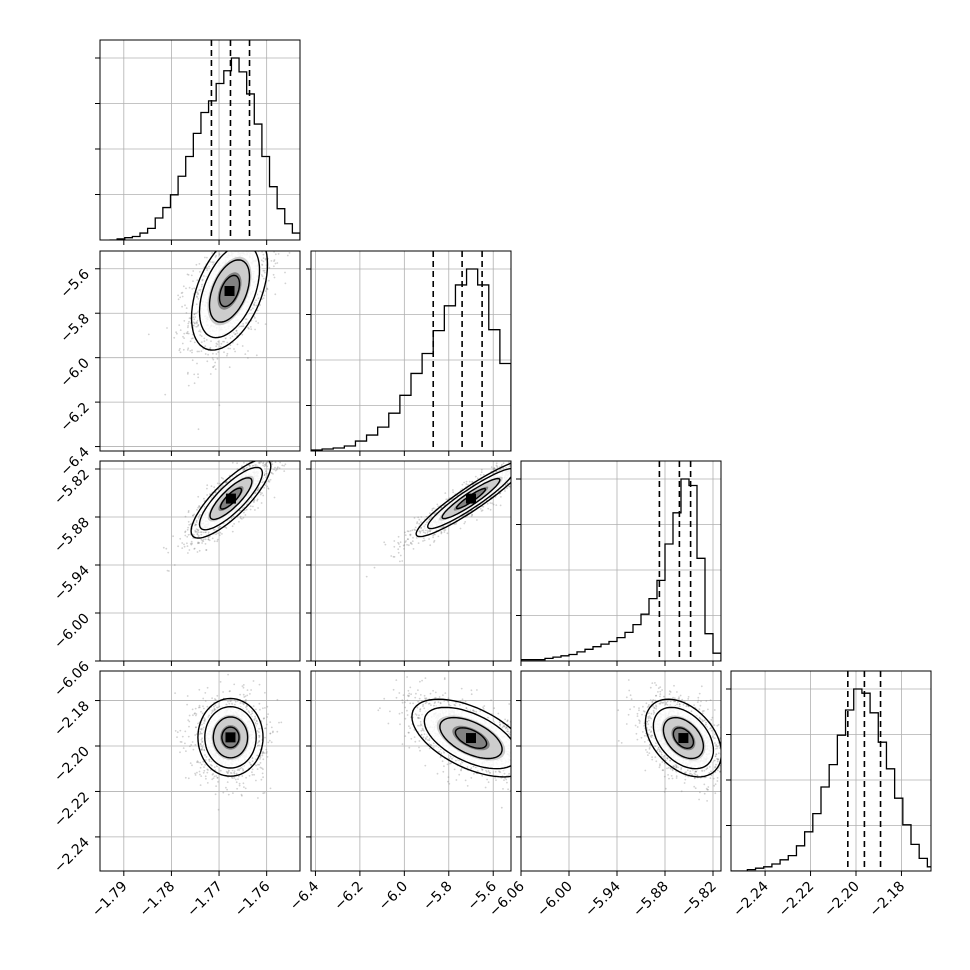 Image resolution: width=970 pixels, height=970 pixels. I want to click on contour-line, so click(231, 498).